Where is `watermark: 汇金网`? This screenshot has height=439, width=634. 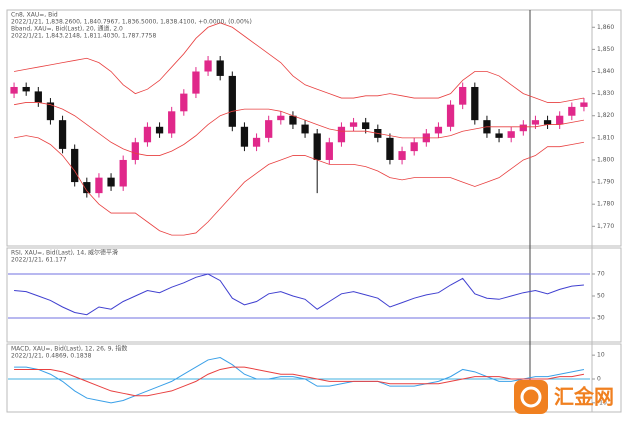 watermark: 汇金网 is located at coordinates (564, 397).